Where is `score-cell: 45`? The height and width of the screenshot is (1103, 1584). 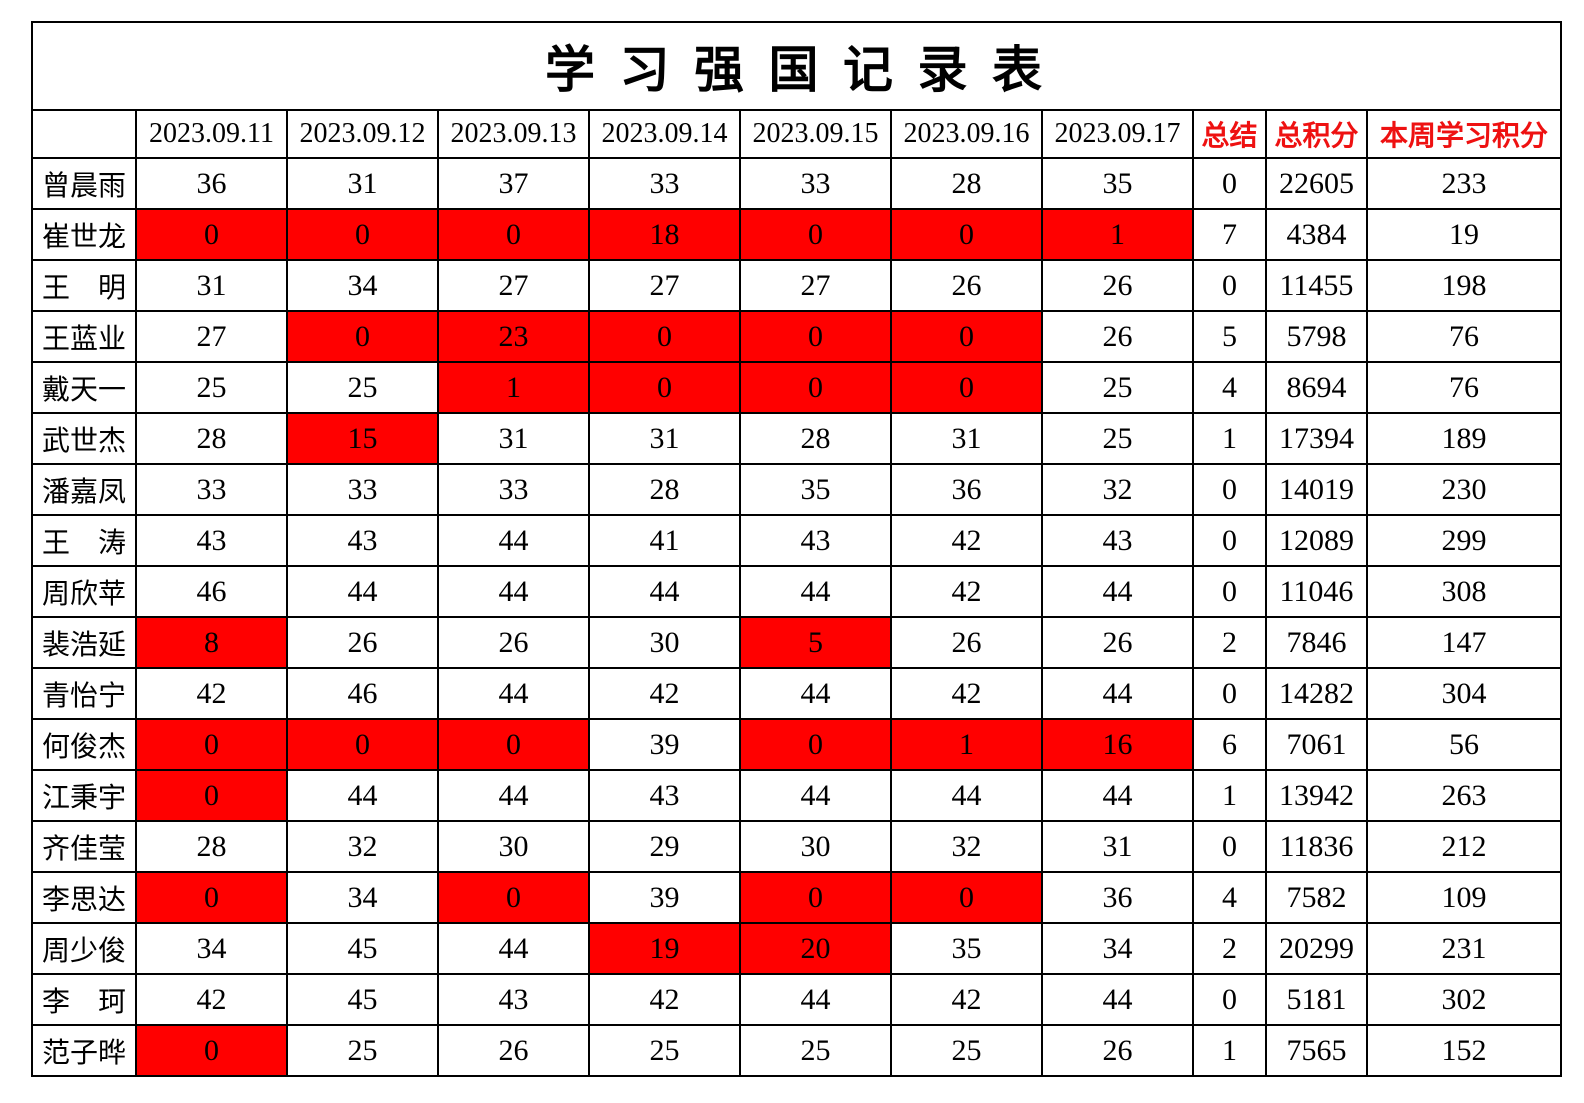
score-cell: 45 is located at coordinates (362, 948).